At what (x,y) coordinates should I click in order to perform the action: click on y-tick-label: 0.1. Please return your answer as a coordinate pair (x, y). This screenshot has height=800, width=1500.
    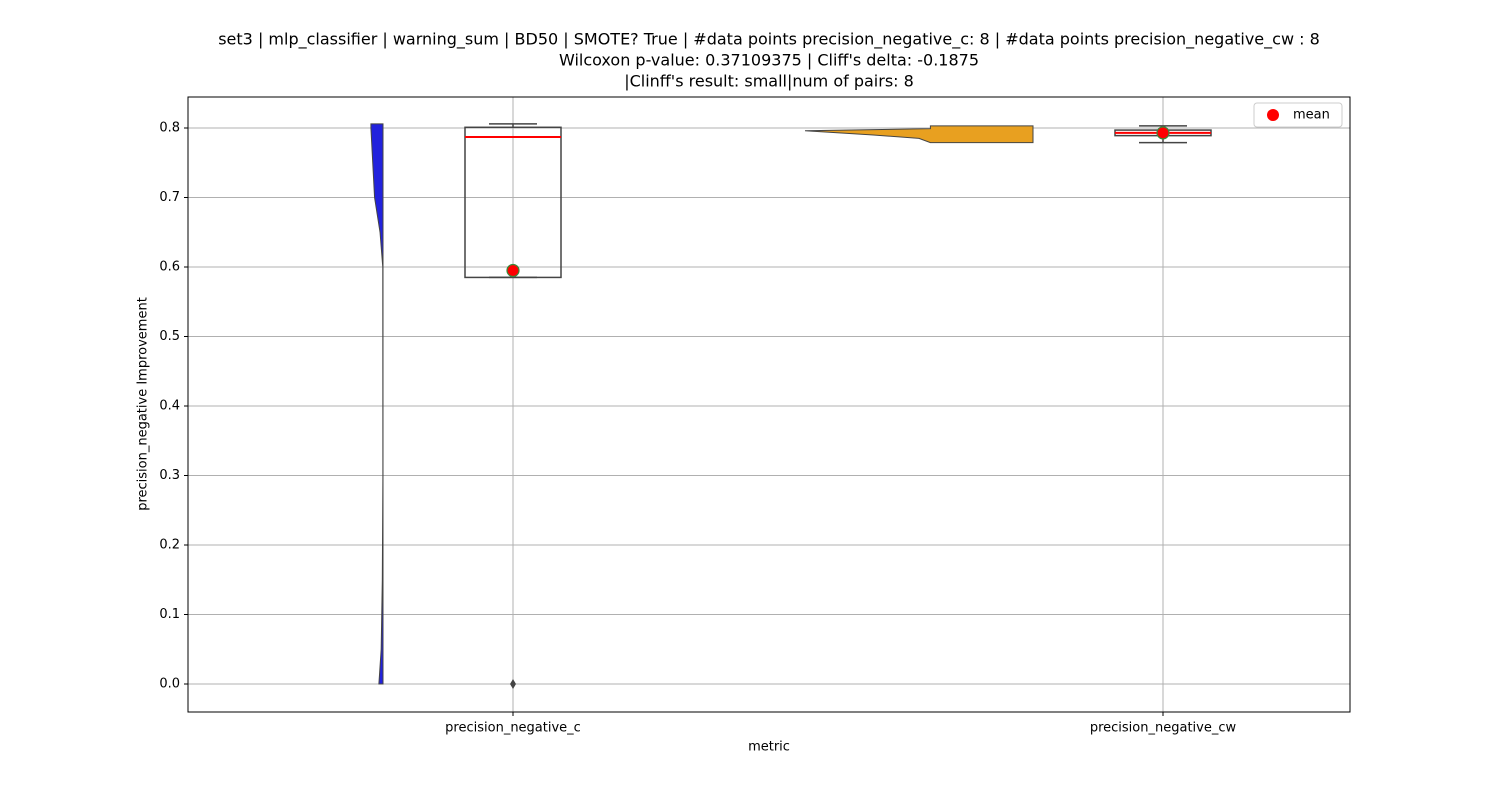
    Looking at the image, I should click on (169, 614).